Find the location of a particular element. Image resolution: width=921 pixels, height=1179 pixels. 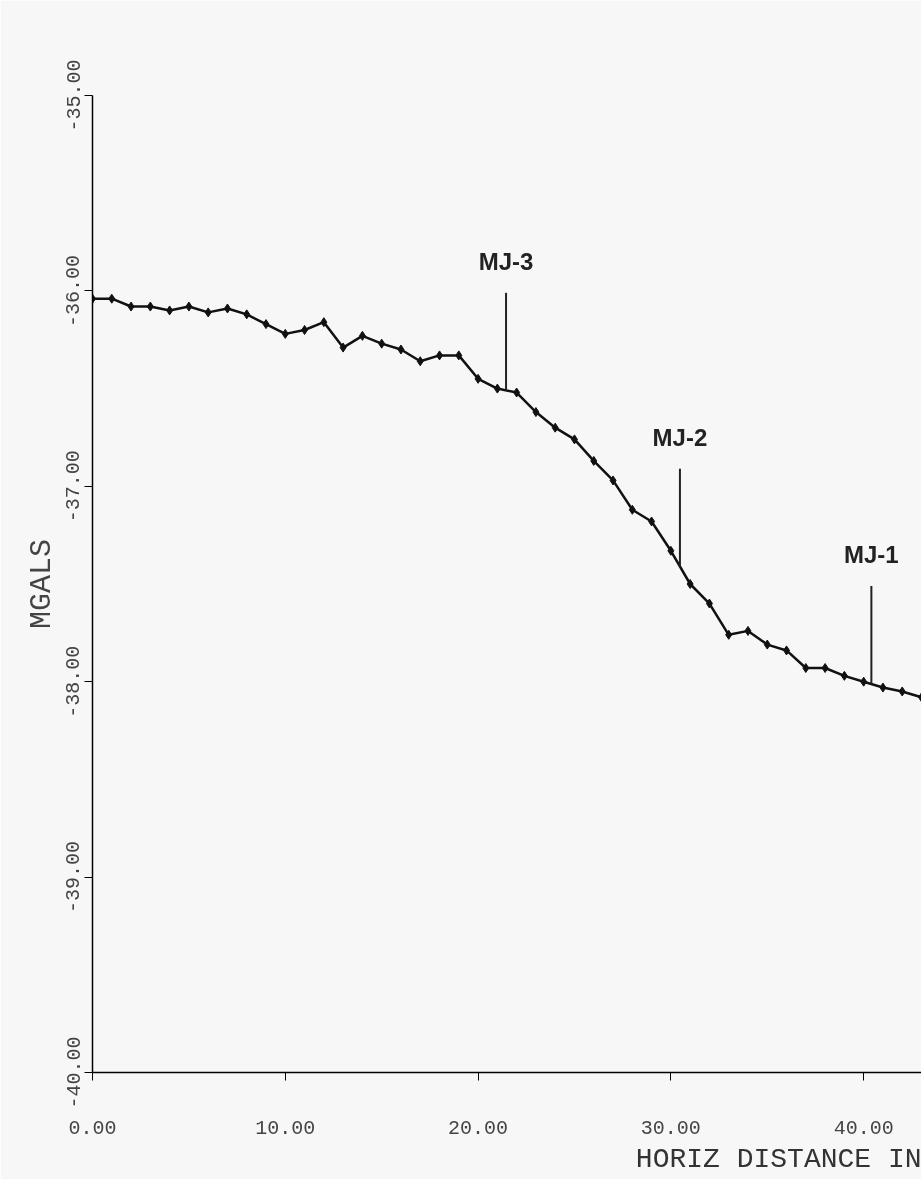

x-tick-label: 20.00 is located at coordinates (478, 1128).